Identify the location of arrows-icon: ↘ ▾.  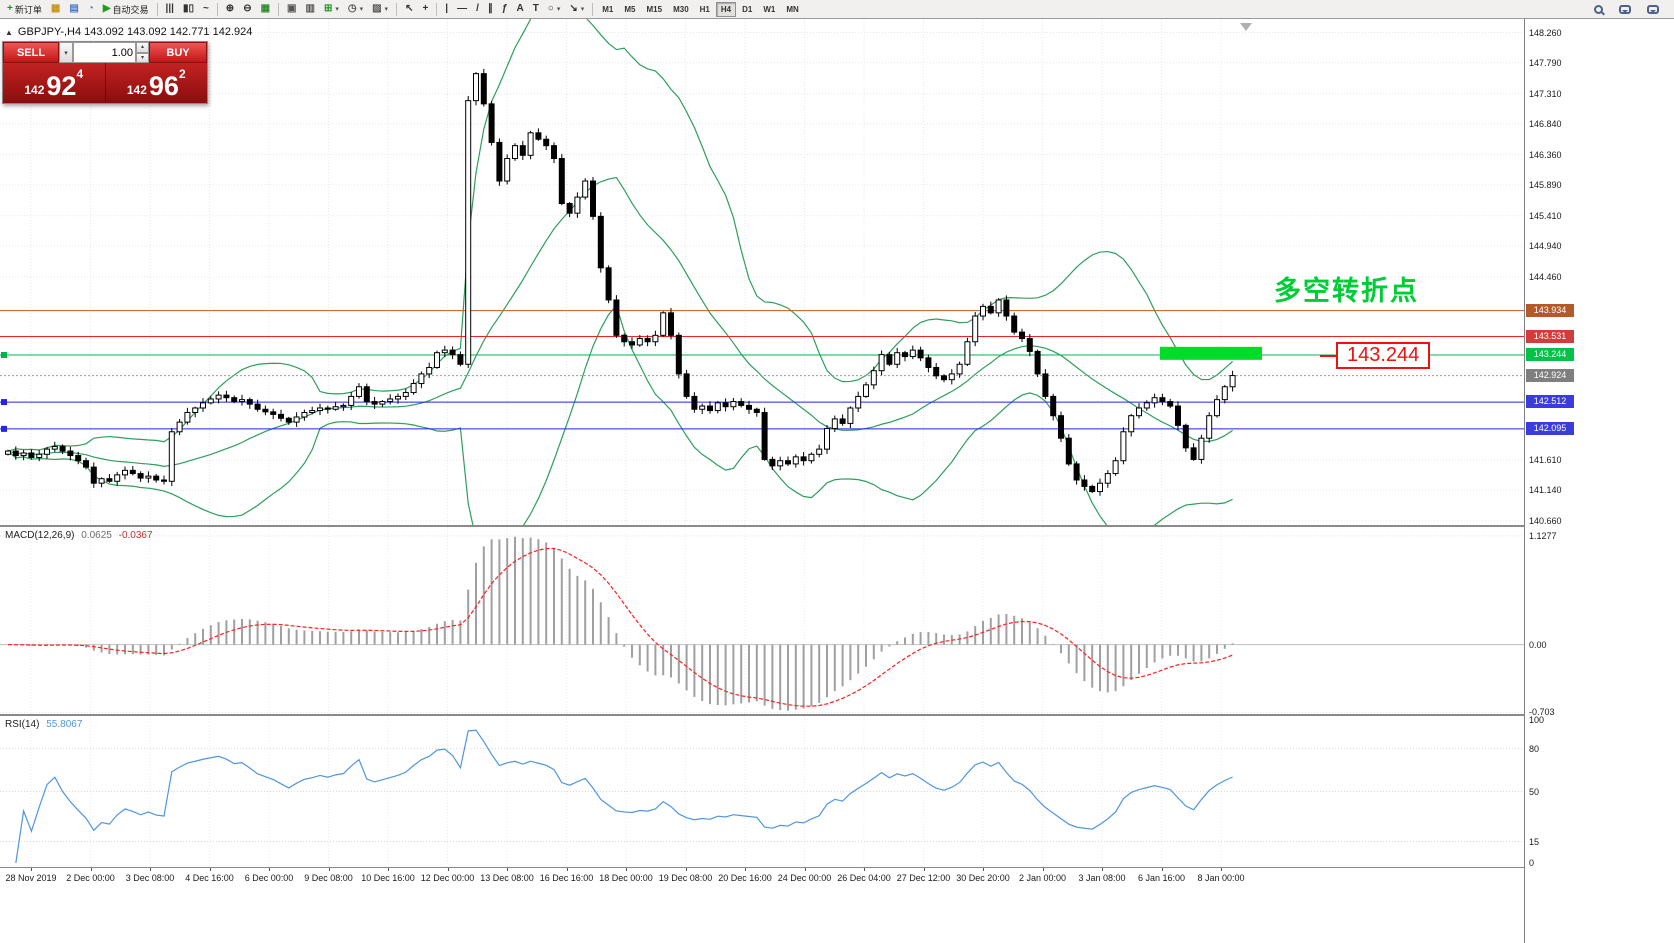
(576, 9).